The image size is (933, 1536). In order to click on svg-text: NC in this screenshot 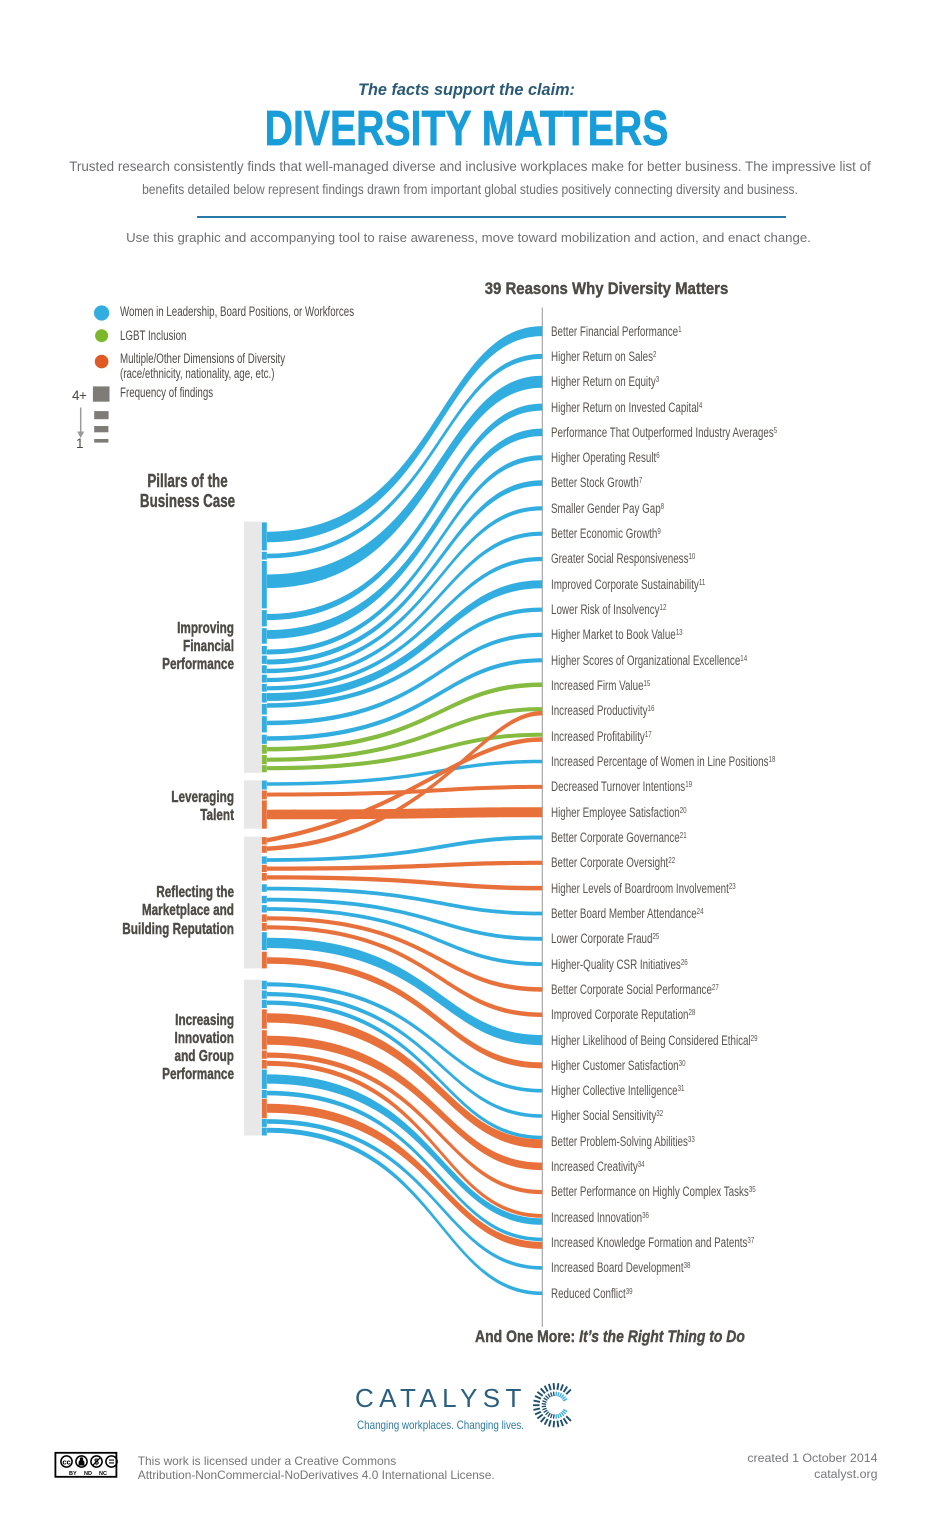, I will do `click(103, 1474)`.